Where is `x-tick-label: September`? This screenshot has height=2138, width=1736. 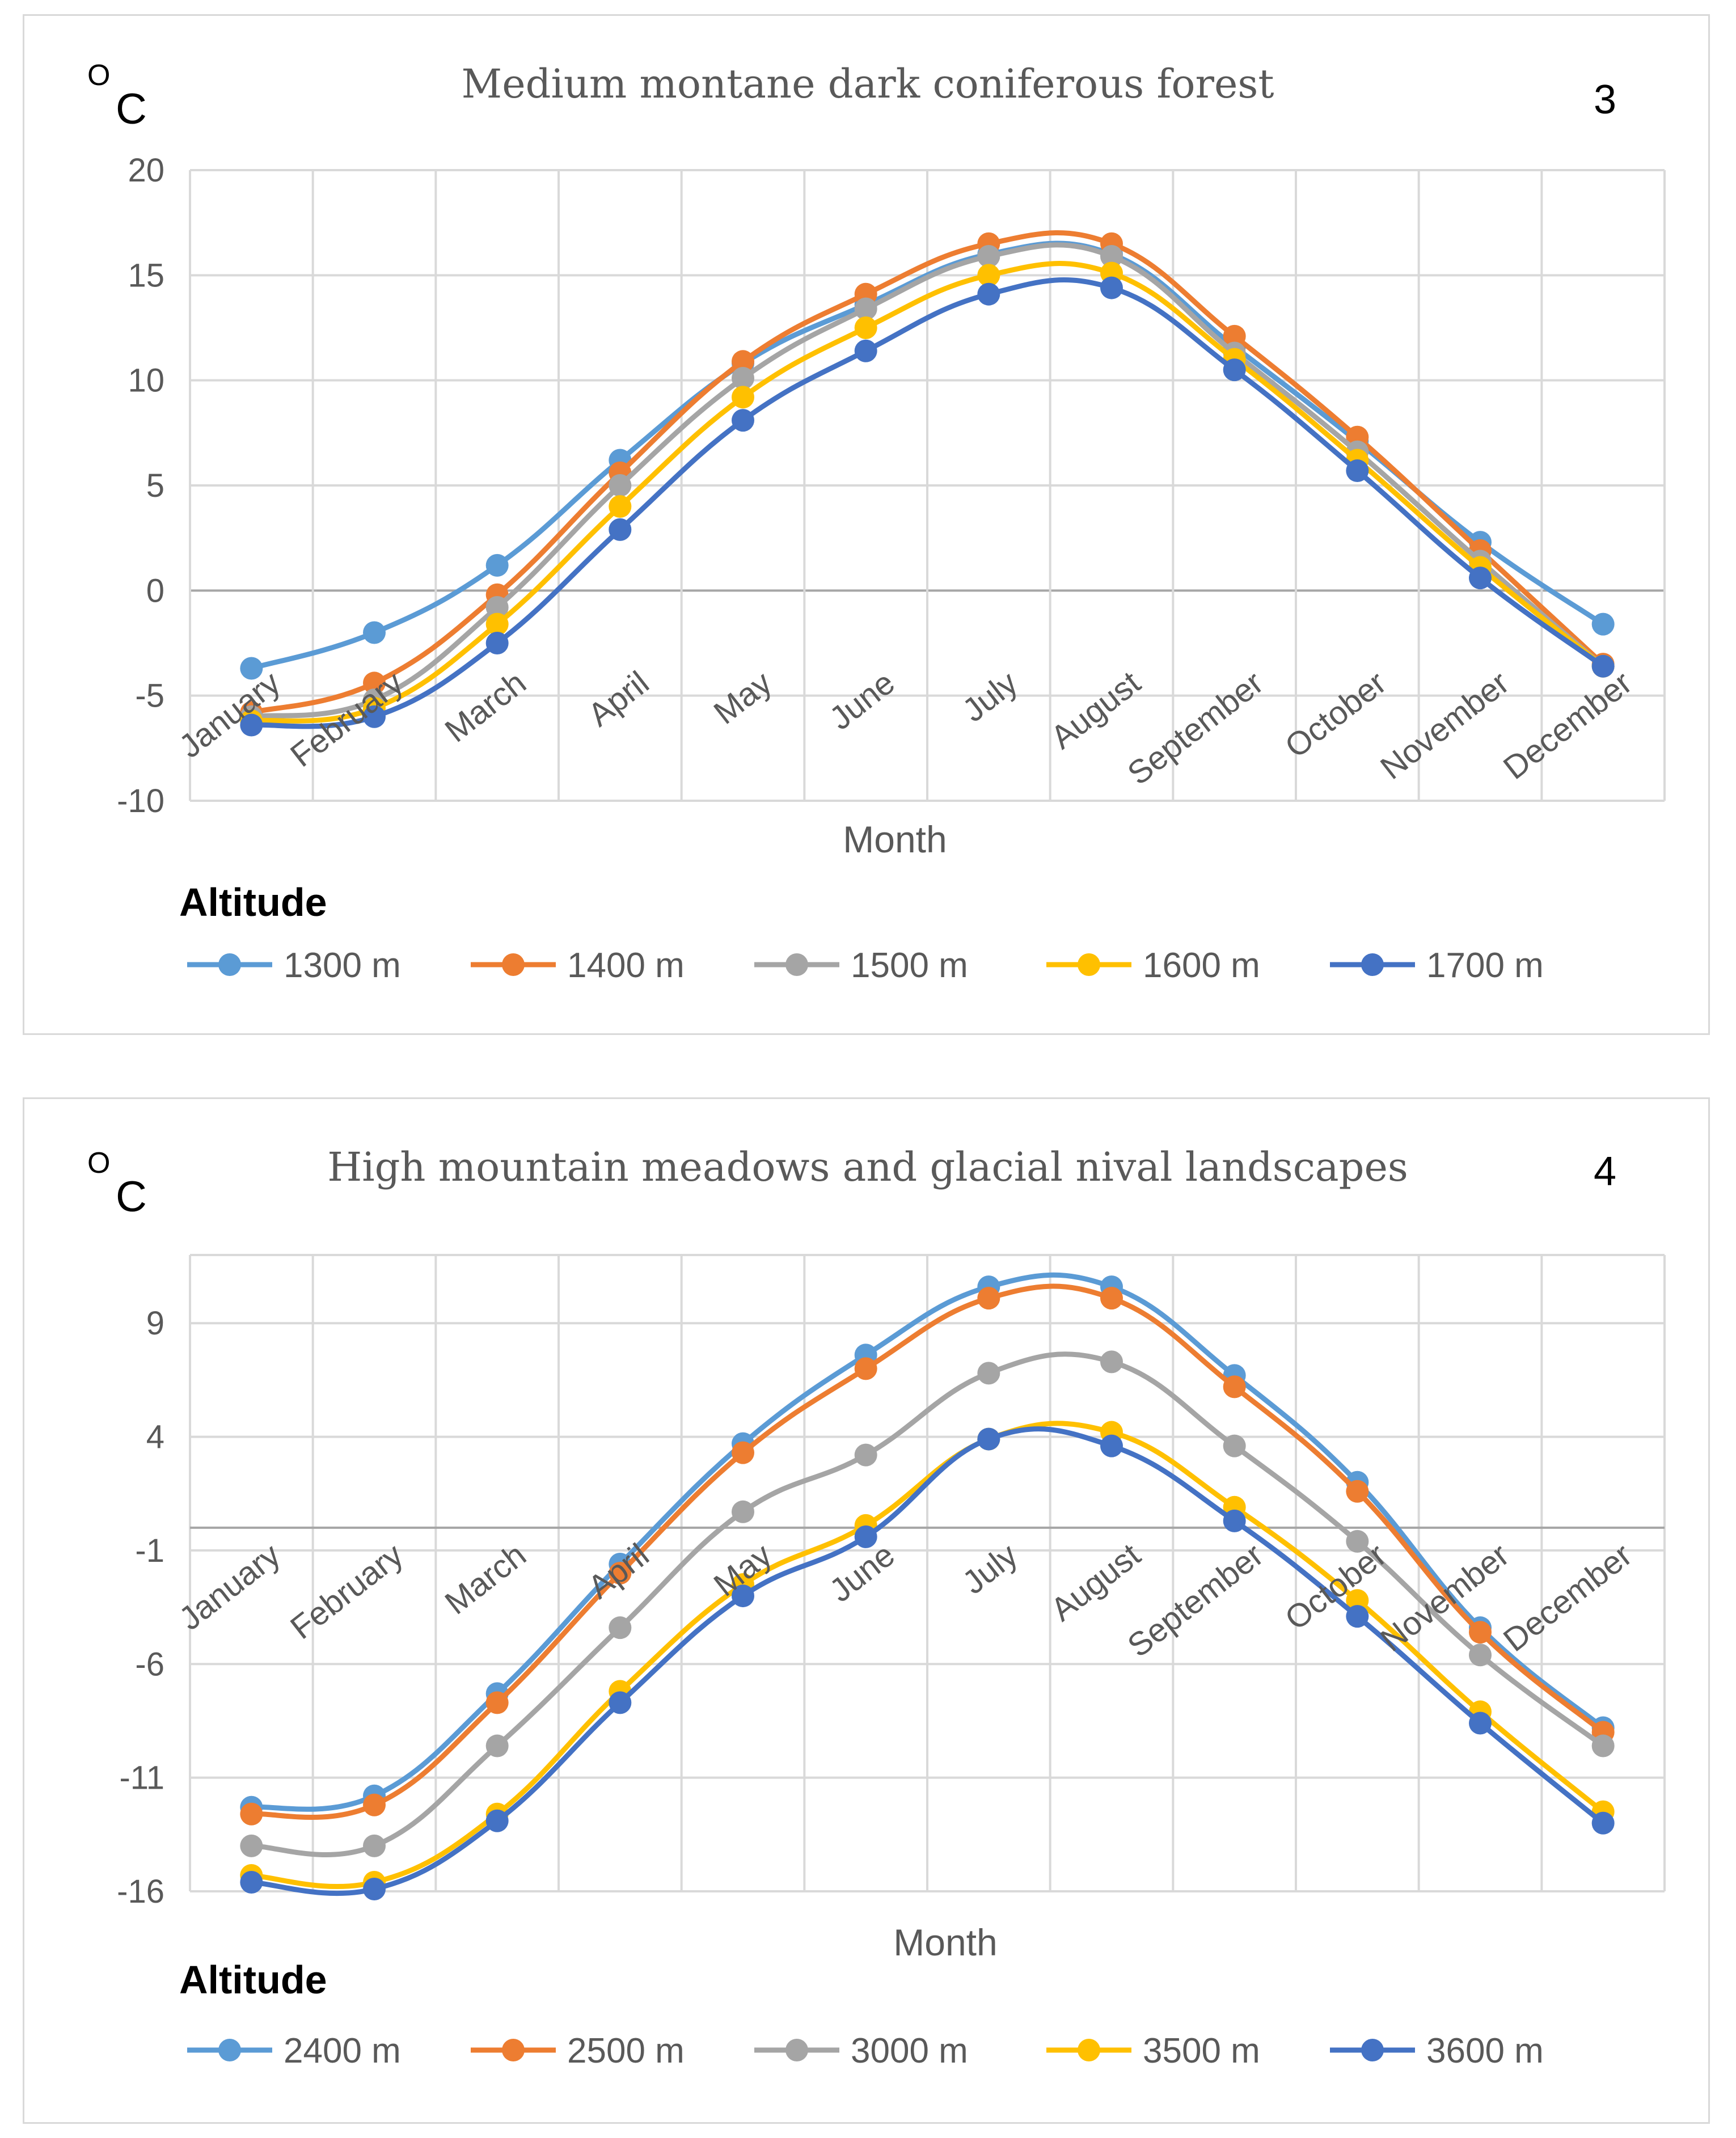
x-tick-label: September is located at coordinates (1195, 1600).